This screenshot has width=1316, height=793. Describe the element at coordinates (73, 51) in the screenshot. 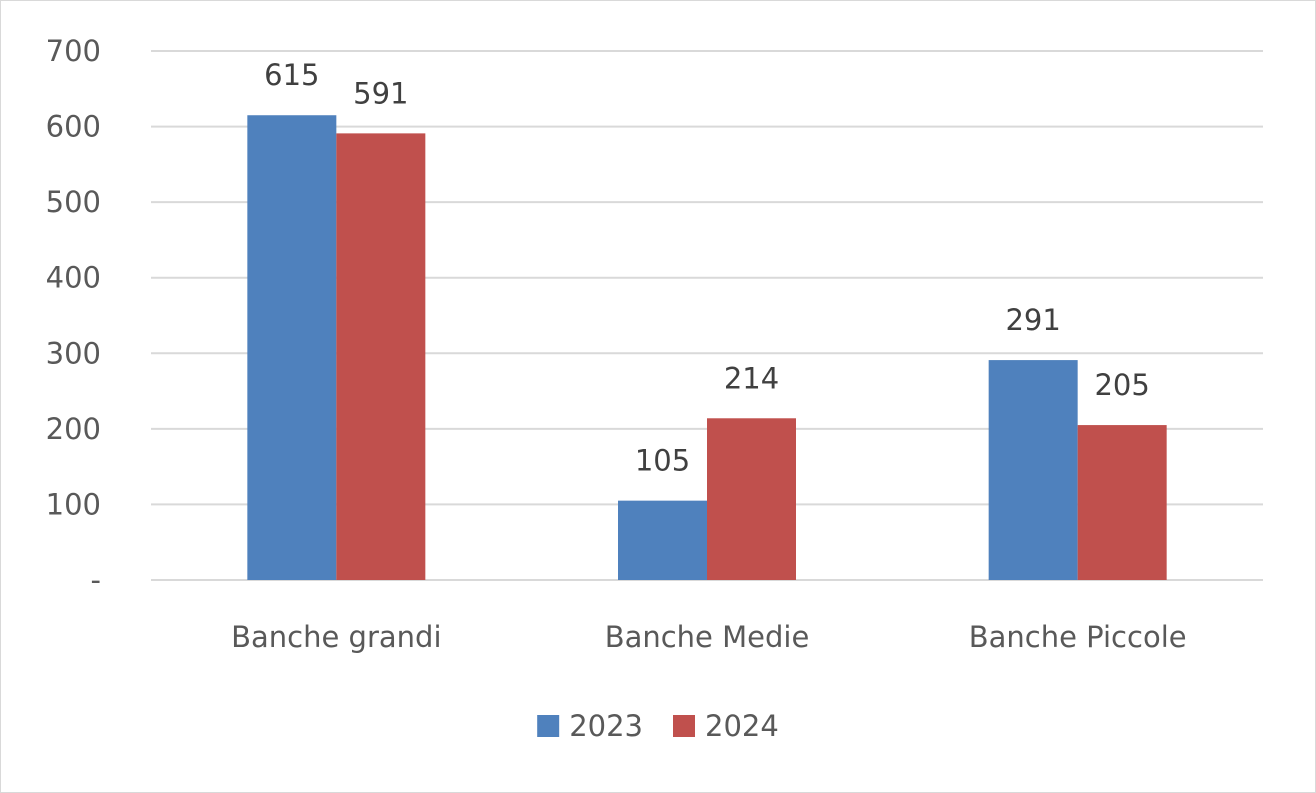

I see `y-tick-label: 700` at that location.